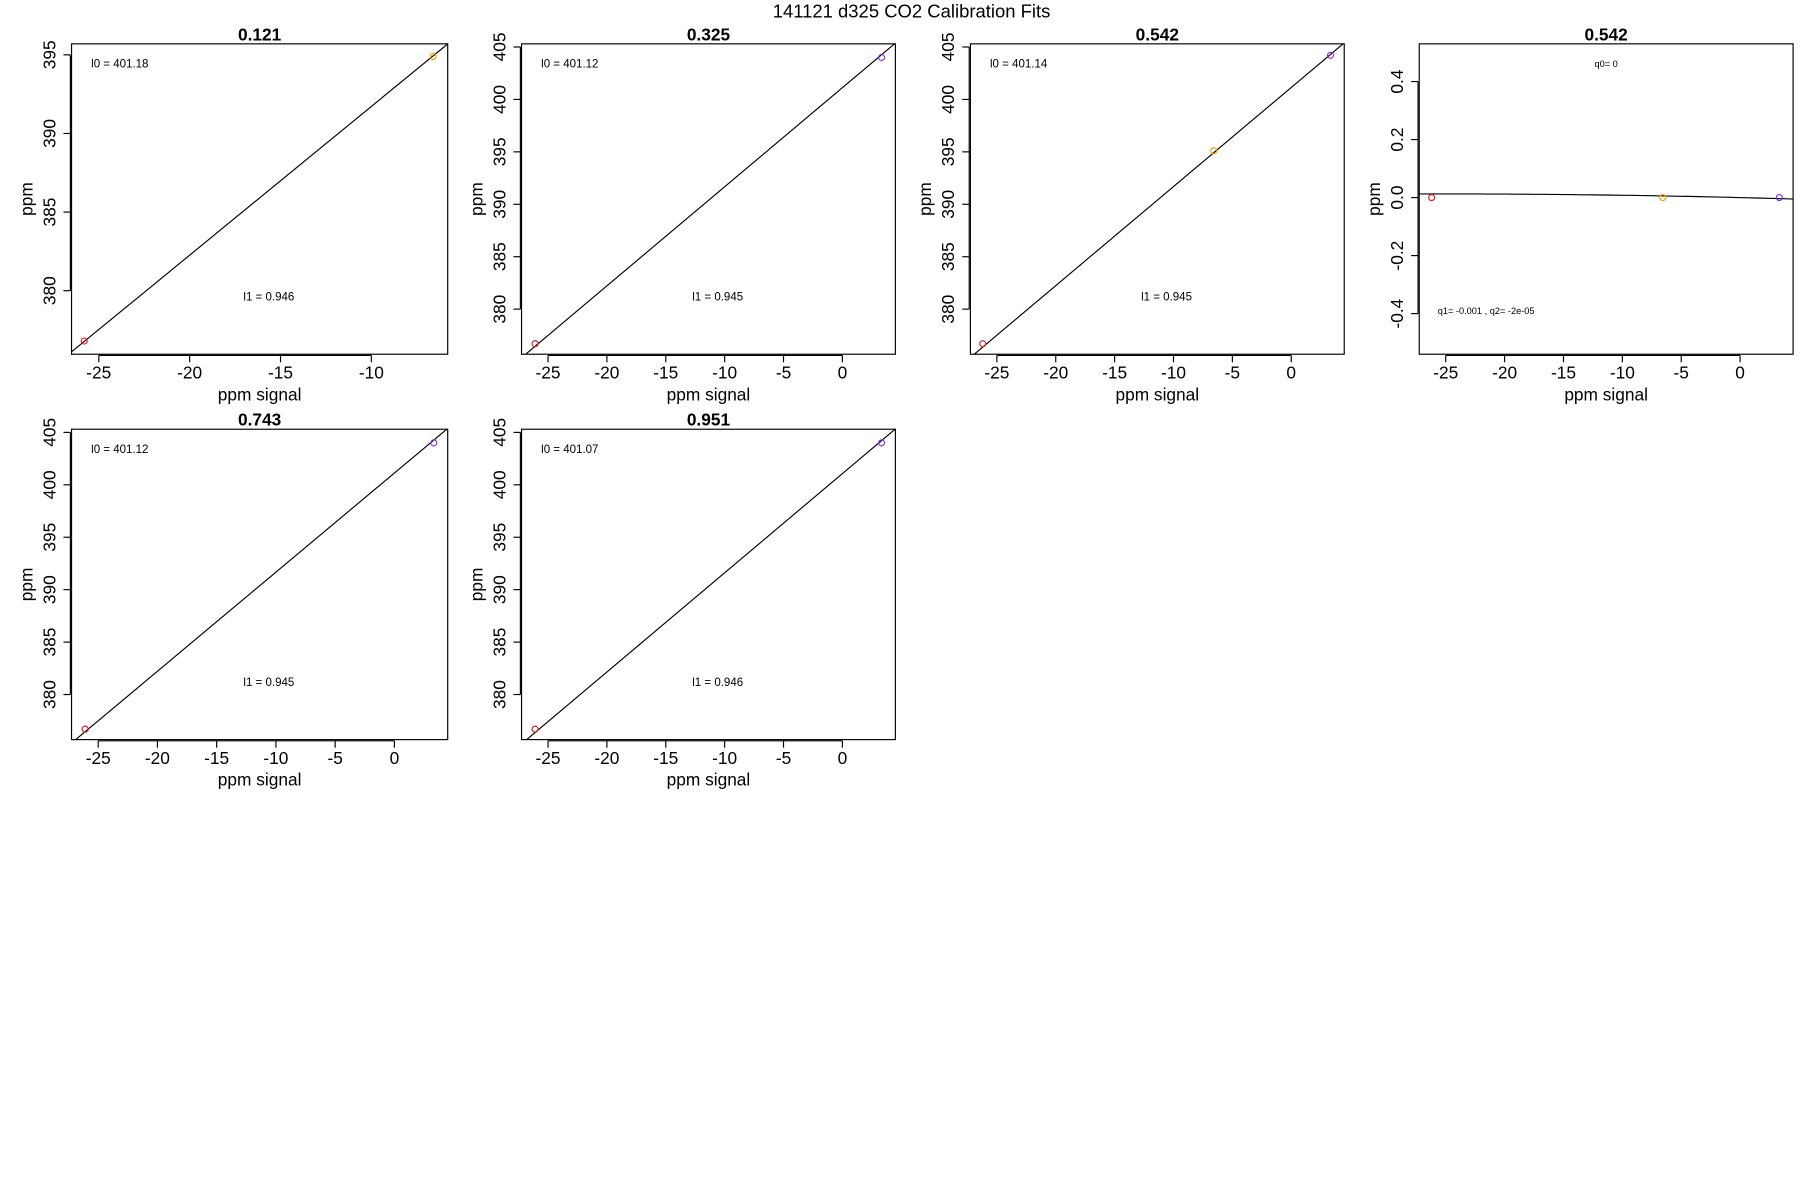  What do you see at coordinates (260, 34) in the screenshot?
I see `panel-title: 0.121` at bounding box center [260, 34].